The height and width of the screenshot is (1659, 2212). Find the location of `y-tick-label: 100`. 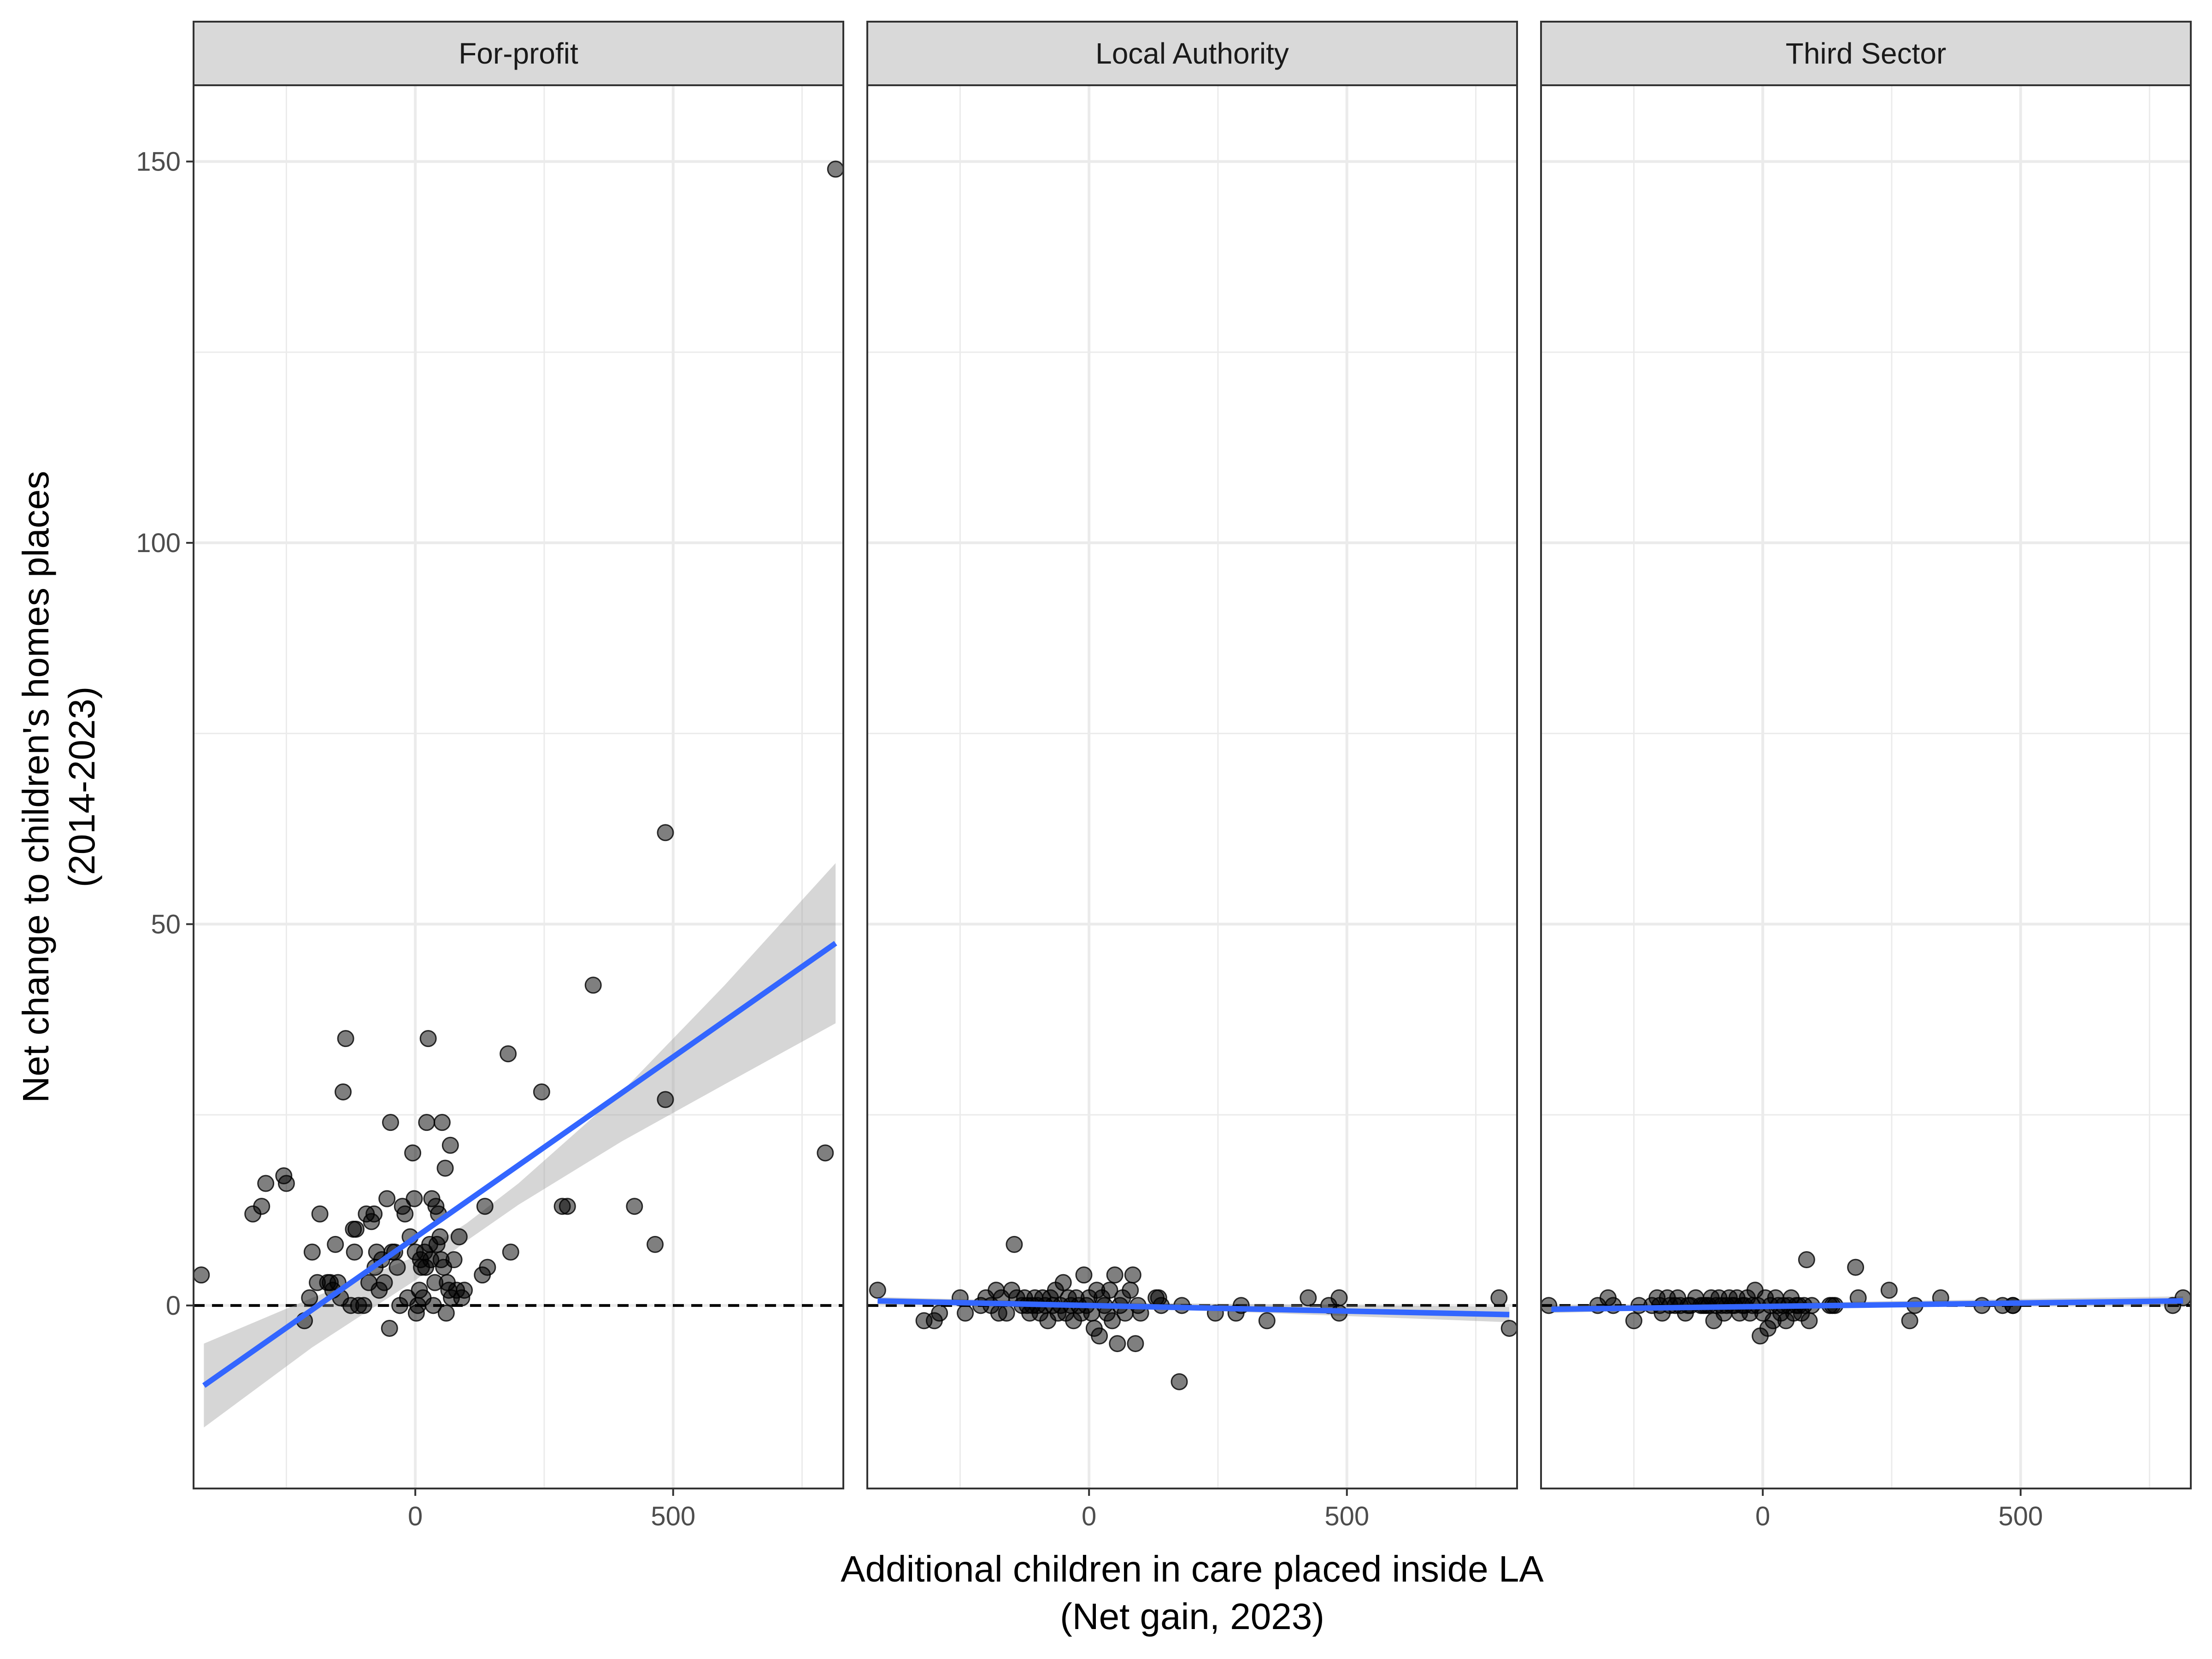

y-tick-label: 100 is located at coordinates (158, 543).